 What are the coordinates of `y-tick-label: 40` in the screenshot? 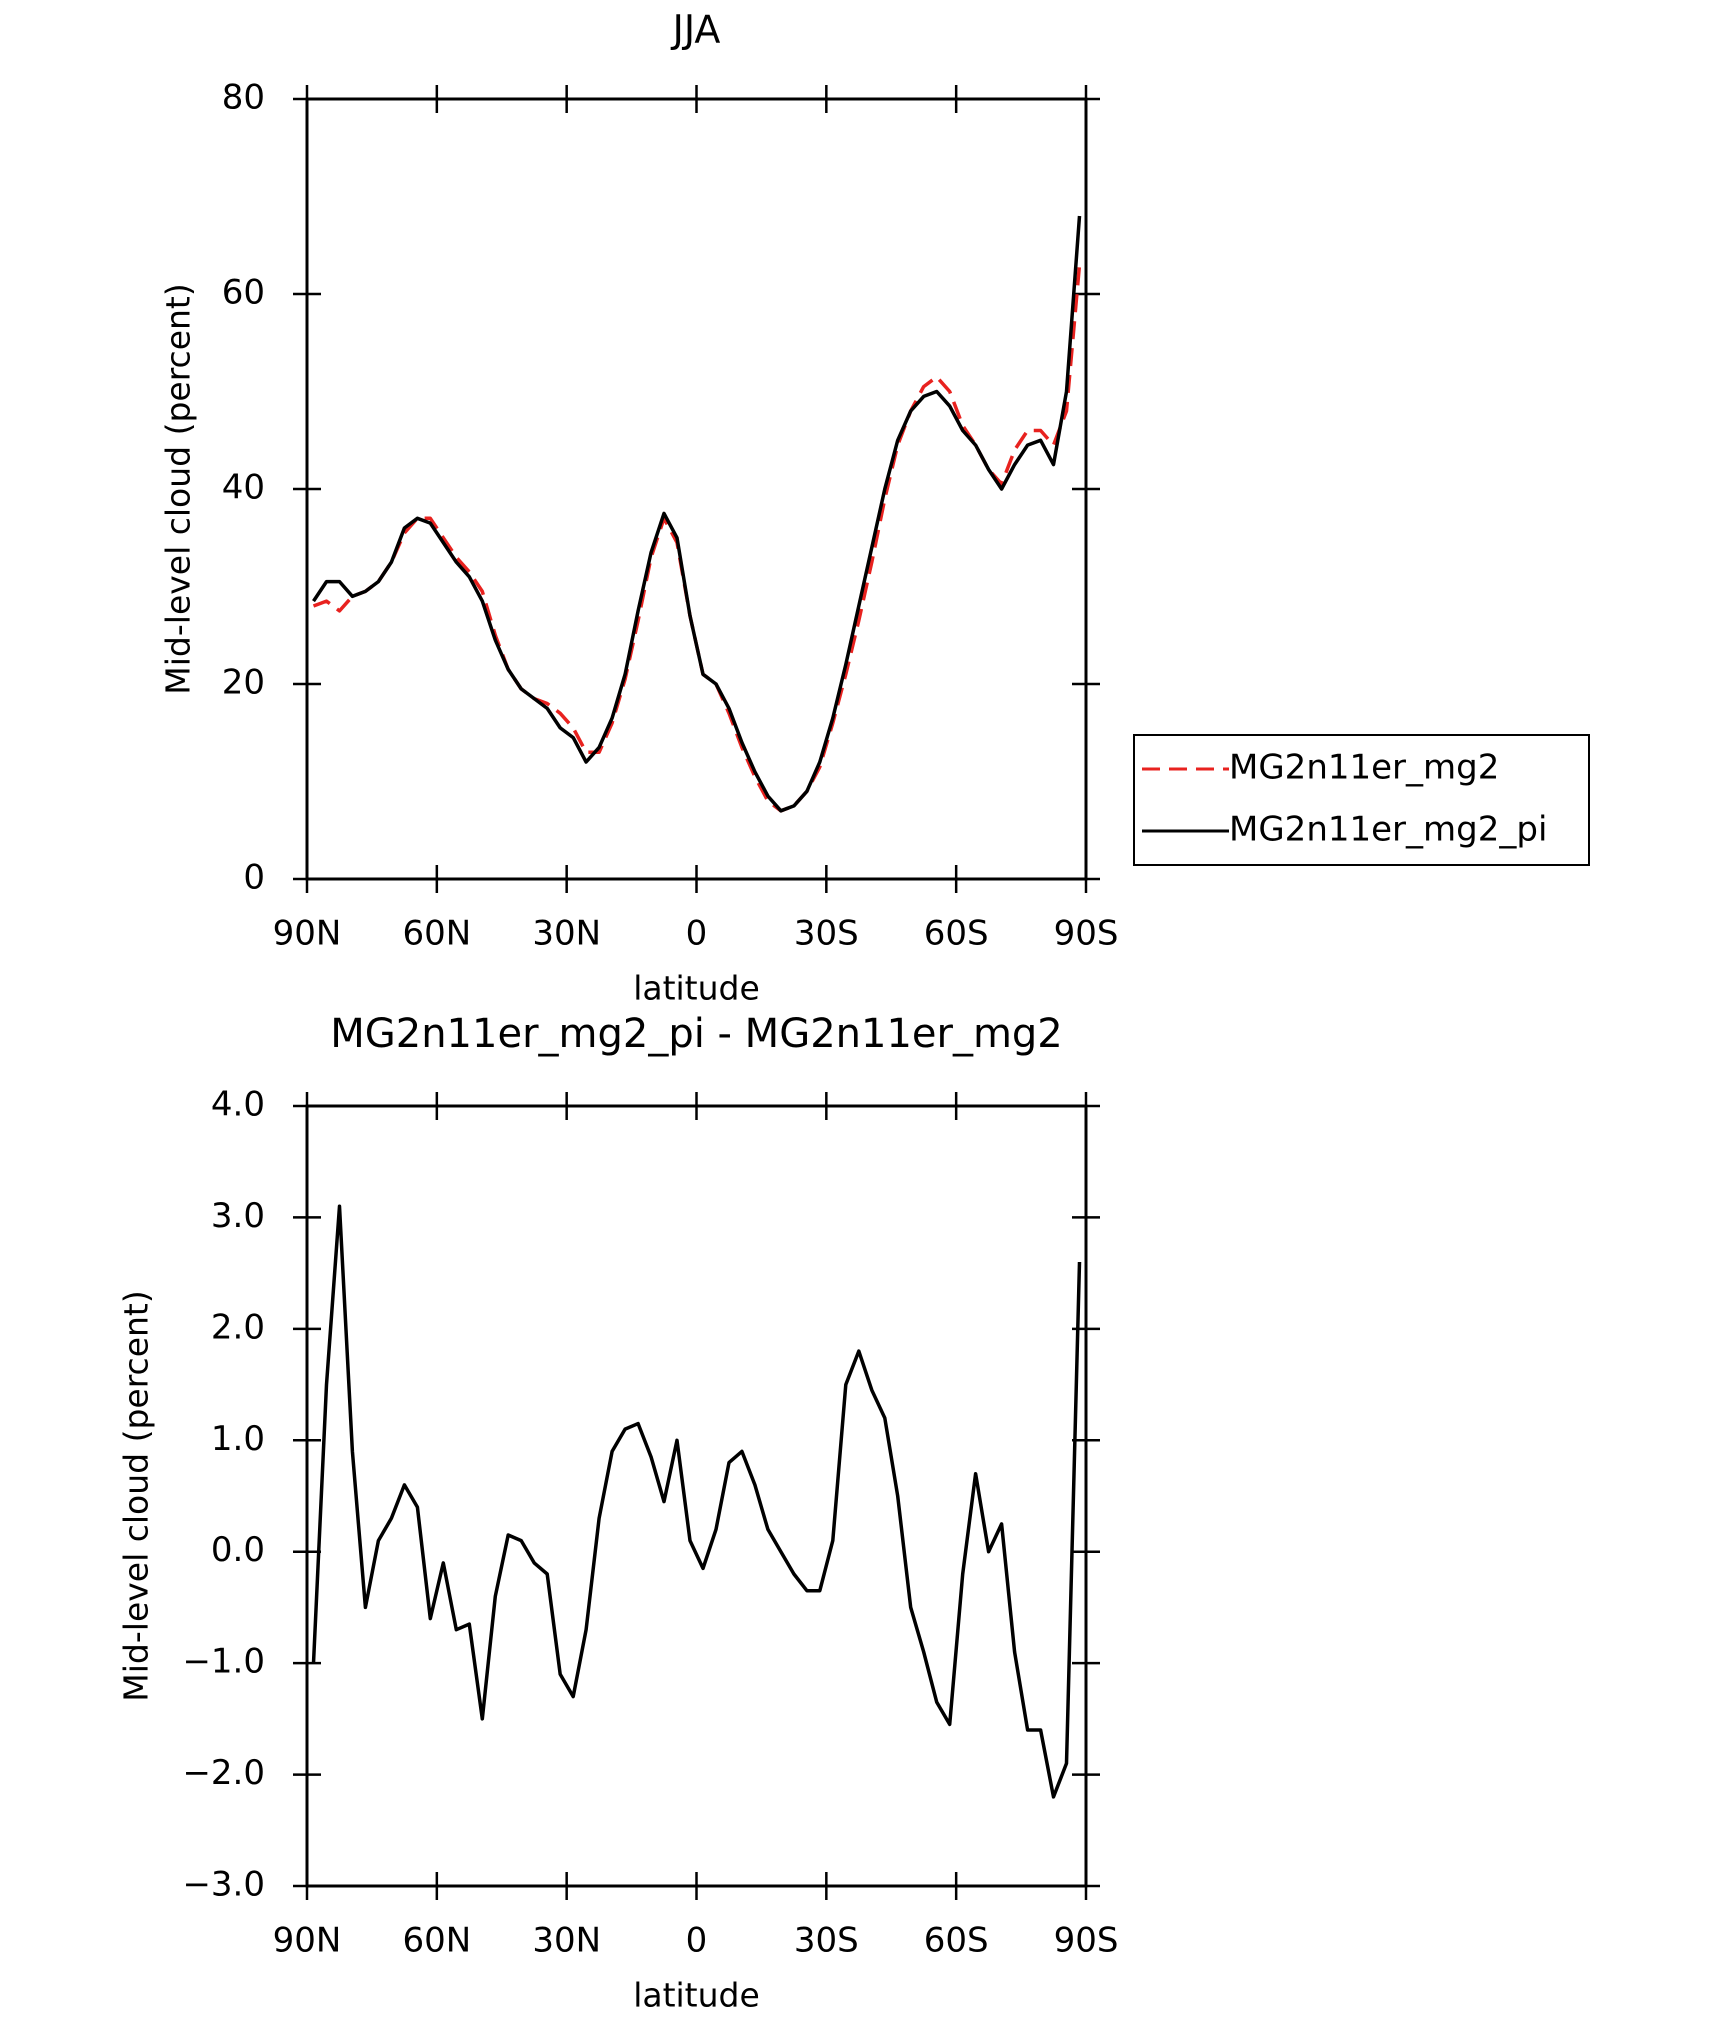 It's located at (243, 488).